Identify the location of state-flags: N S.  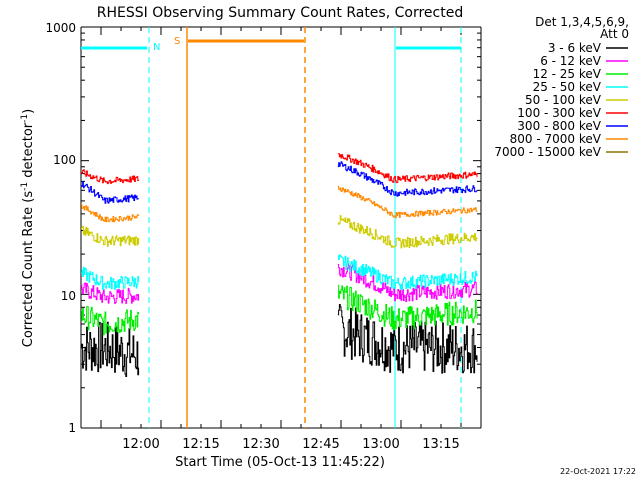
(271, 44).